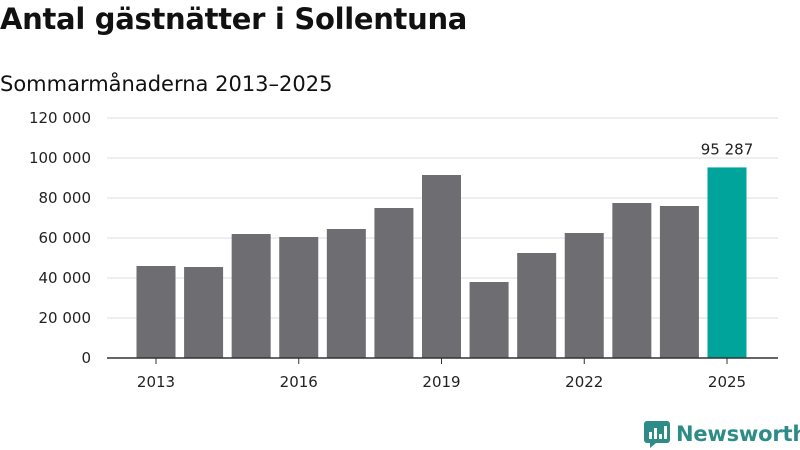 The width and height of the screenshot is (800, 450). What do you see at coordinates (727, 149) in the screenshot?
I see `data-label-2025: 95 287` at bounding box center [727, 149].